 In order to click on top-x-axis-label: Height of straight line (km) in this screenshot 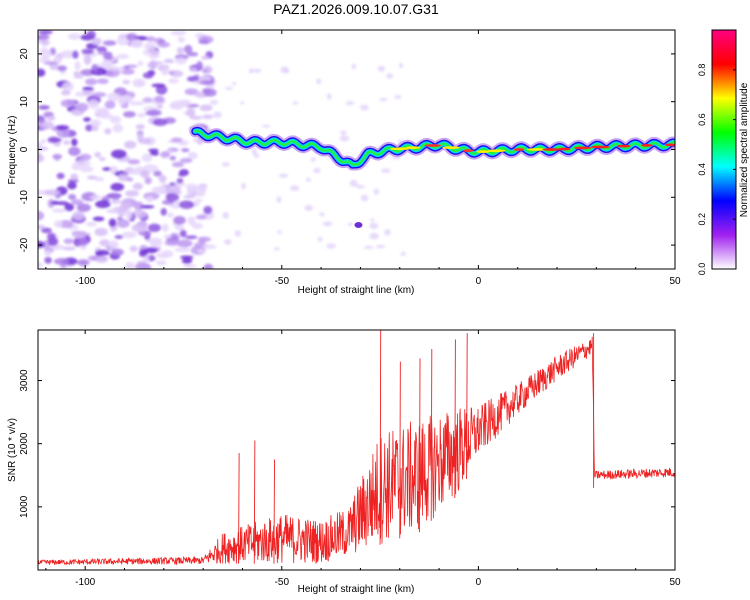, I will do `click(356, 290)`.